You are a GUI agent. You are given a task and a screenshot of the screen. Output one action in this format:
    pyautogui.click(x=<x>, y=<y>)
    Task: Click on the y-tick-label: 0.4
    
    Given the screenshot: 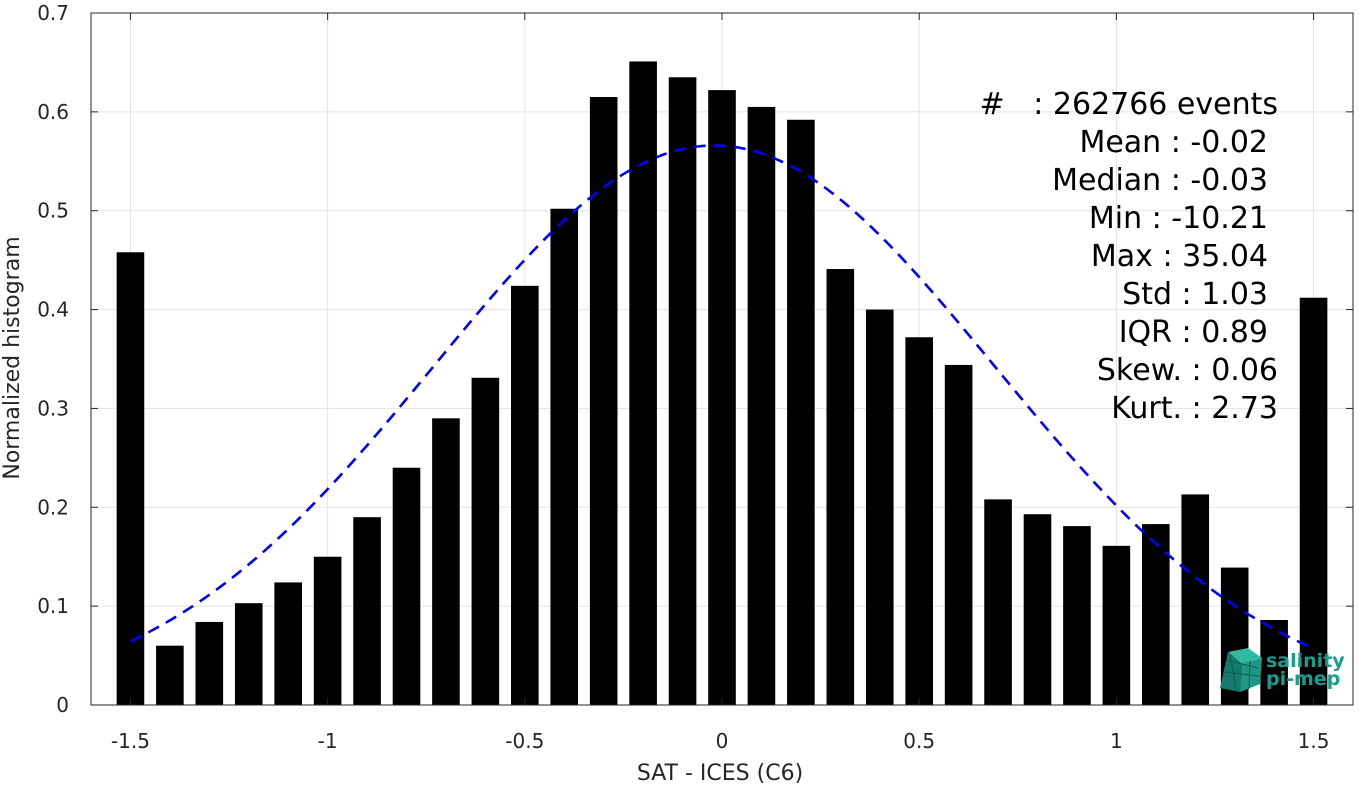 What is the action you would take?
    pyautogui.click(x=53, y=310)
    